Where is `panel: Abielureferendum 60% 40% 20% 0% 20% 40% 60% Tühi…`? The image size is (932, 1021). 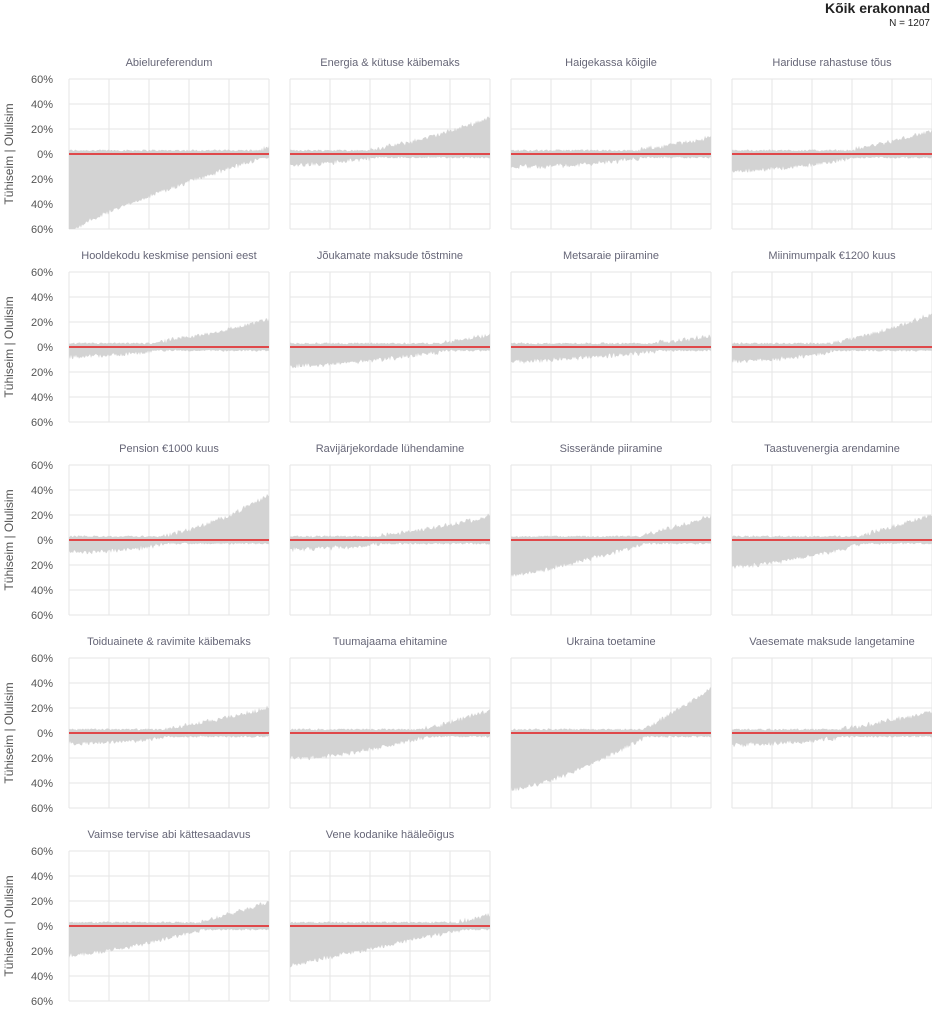
panel: Abielureferendum 60% 40% 20% 0% 20% 40% 60% Tühi… is located at coordinates (136, 146).